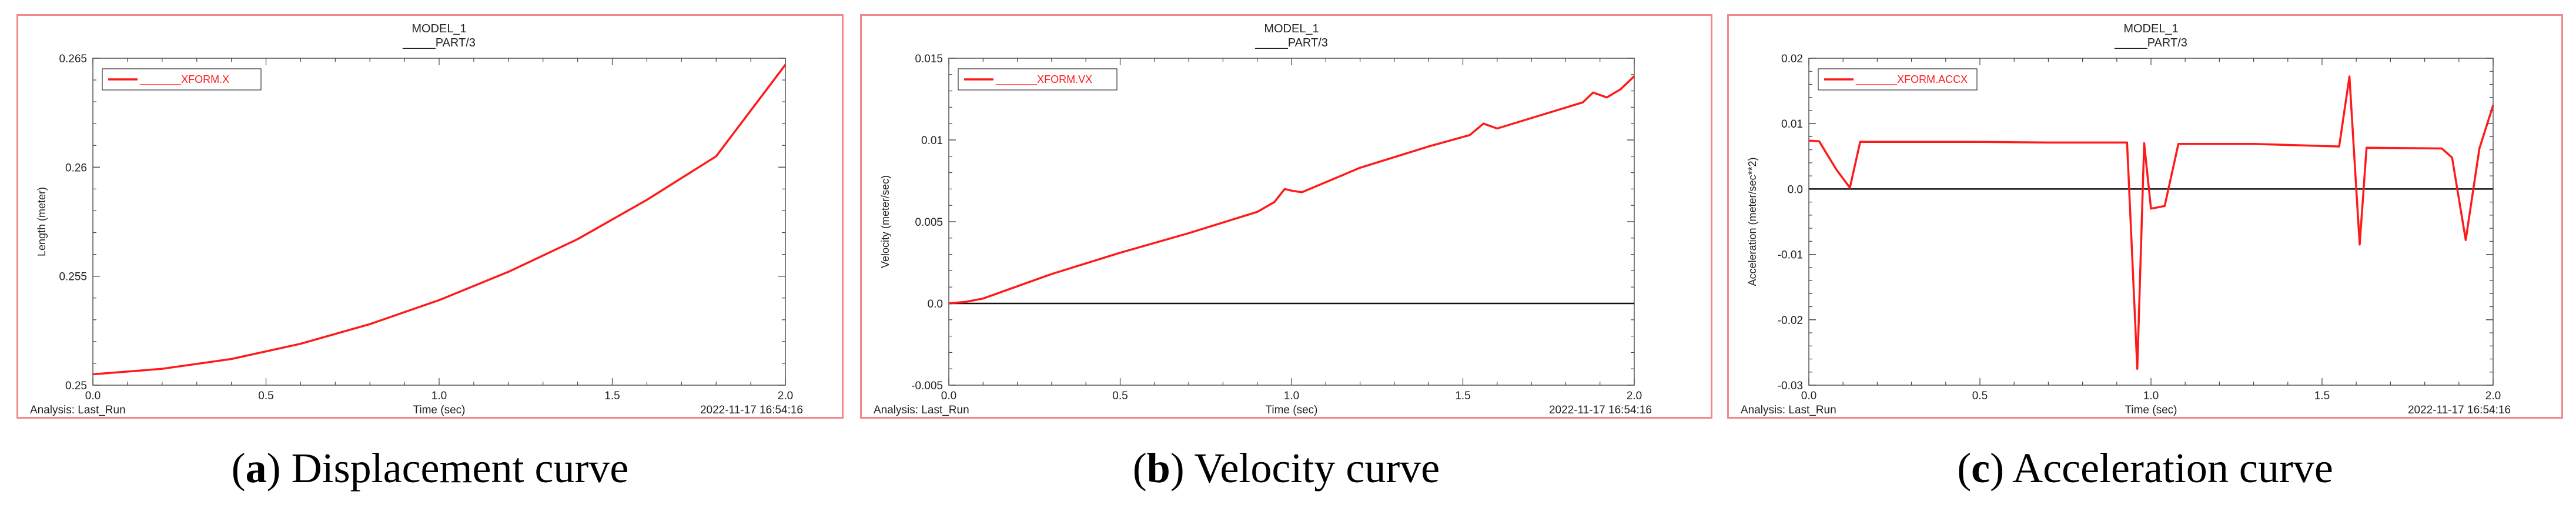  What do you see at coordinates (42, 222) in the screenshot?
I see `y-axis-label: Length (meter)` at bounding box center [42, 222].